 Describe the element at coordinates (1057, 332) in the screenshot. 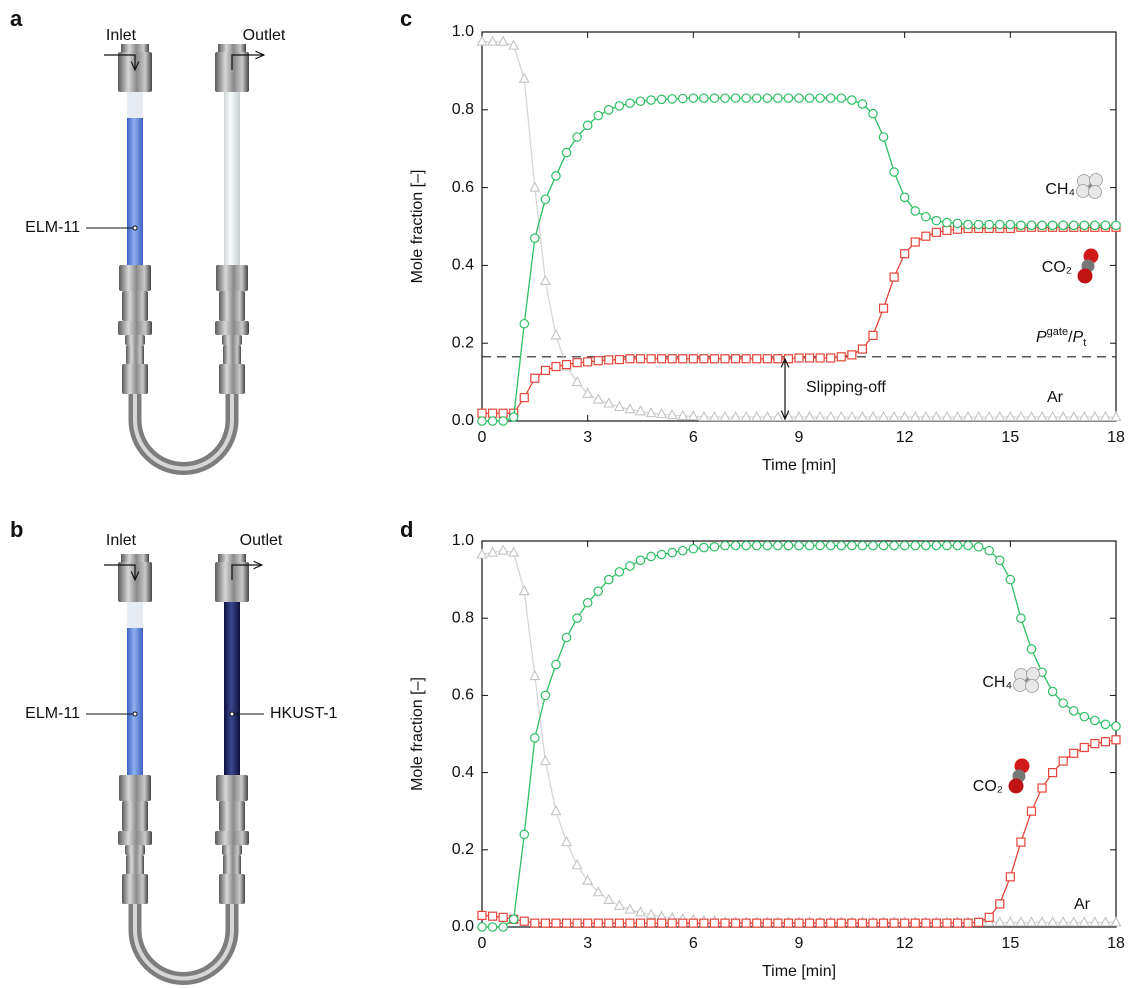

I see `reference-label-part: gate` at that location.